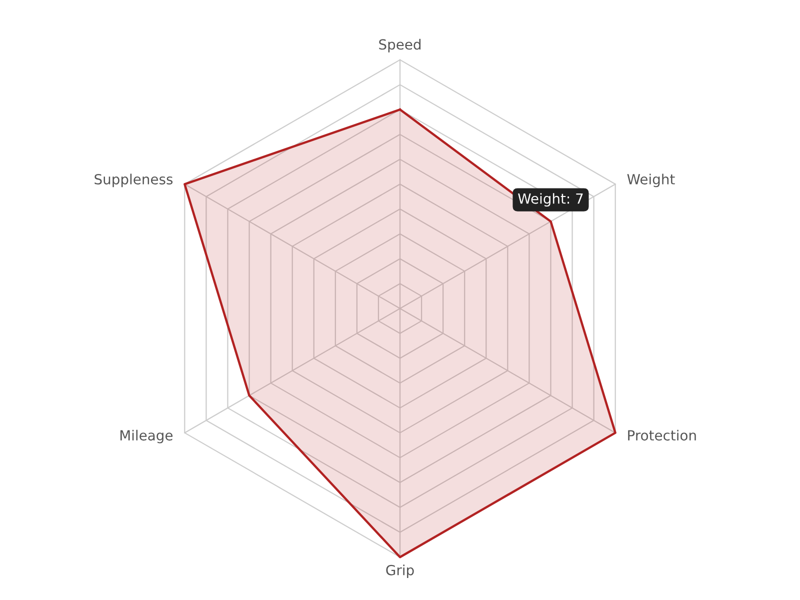  I want to click on spoke-label: Grip, so click(400, 571).